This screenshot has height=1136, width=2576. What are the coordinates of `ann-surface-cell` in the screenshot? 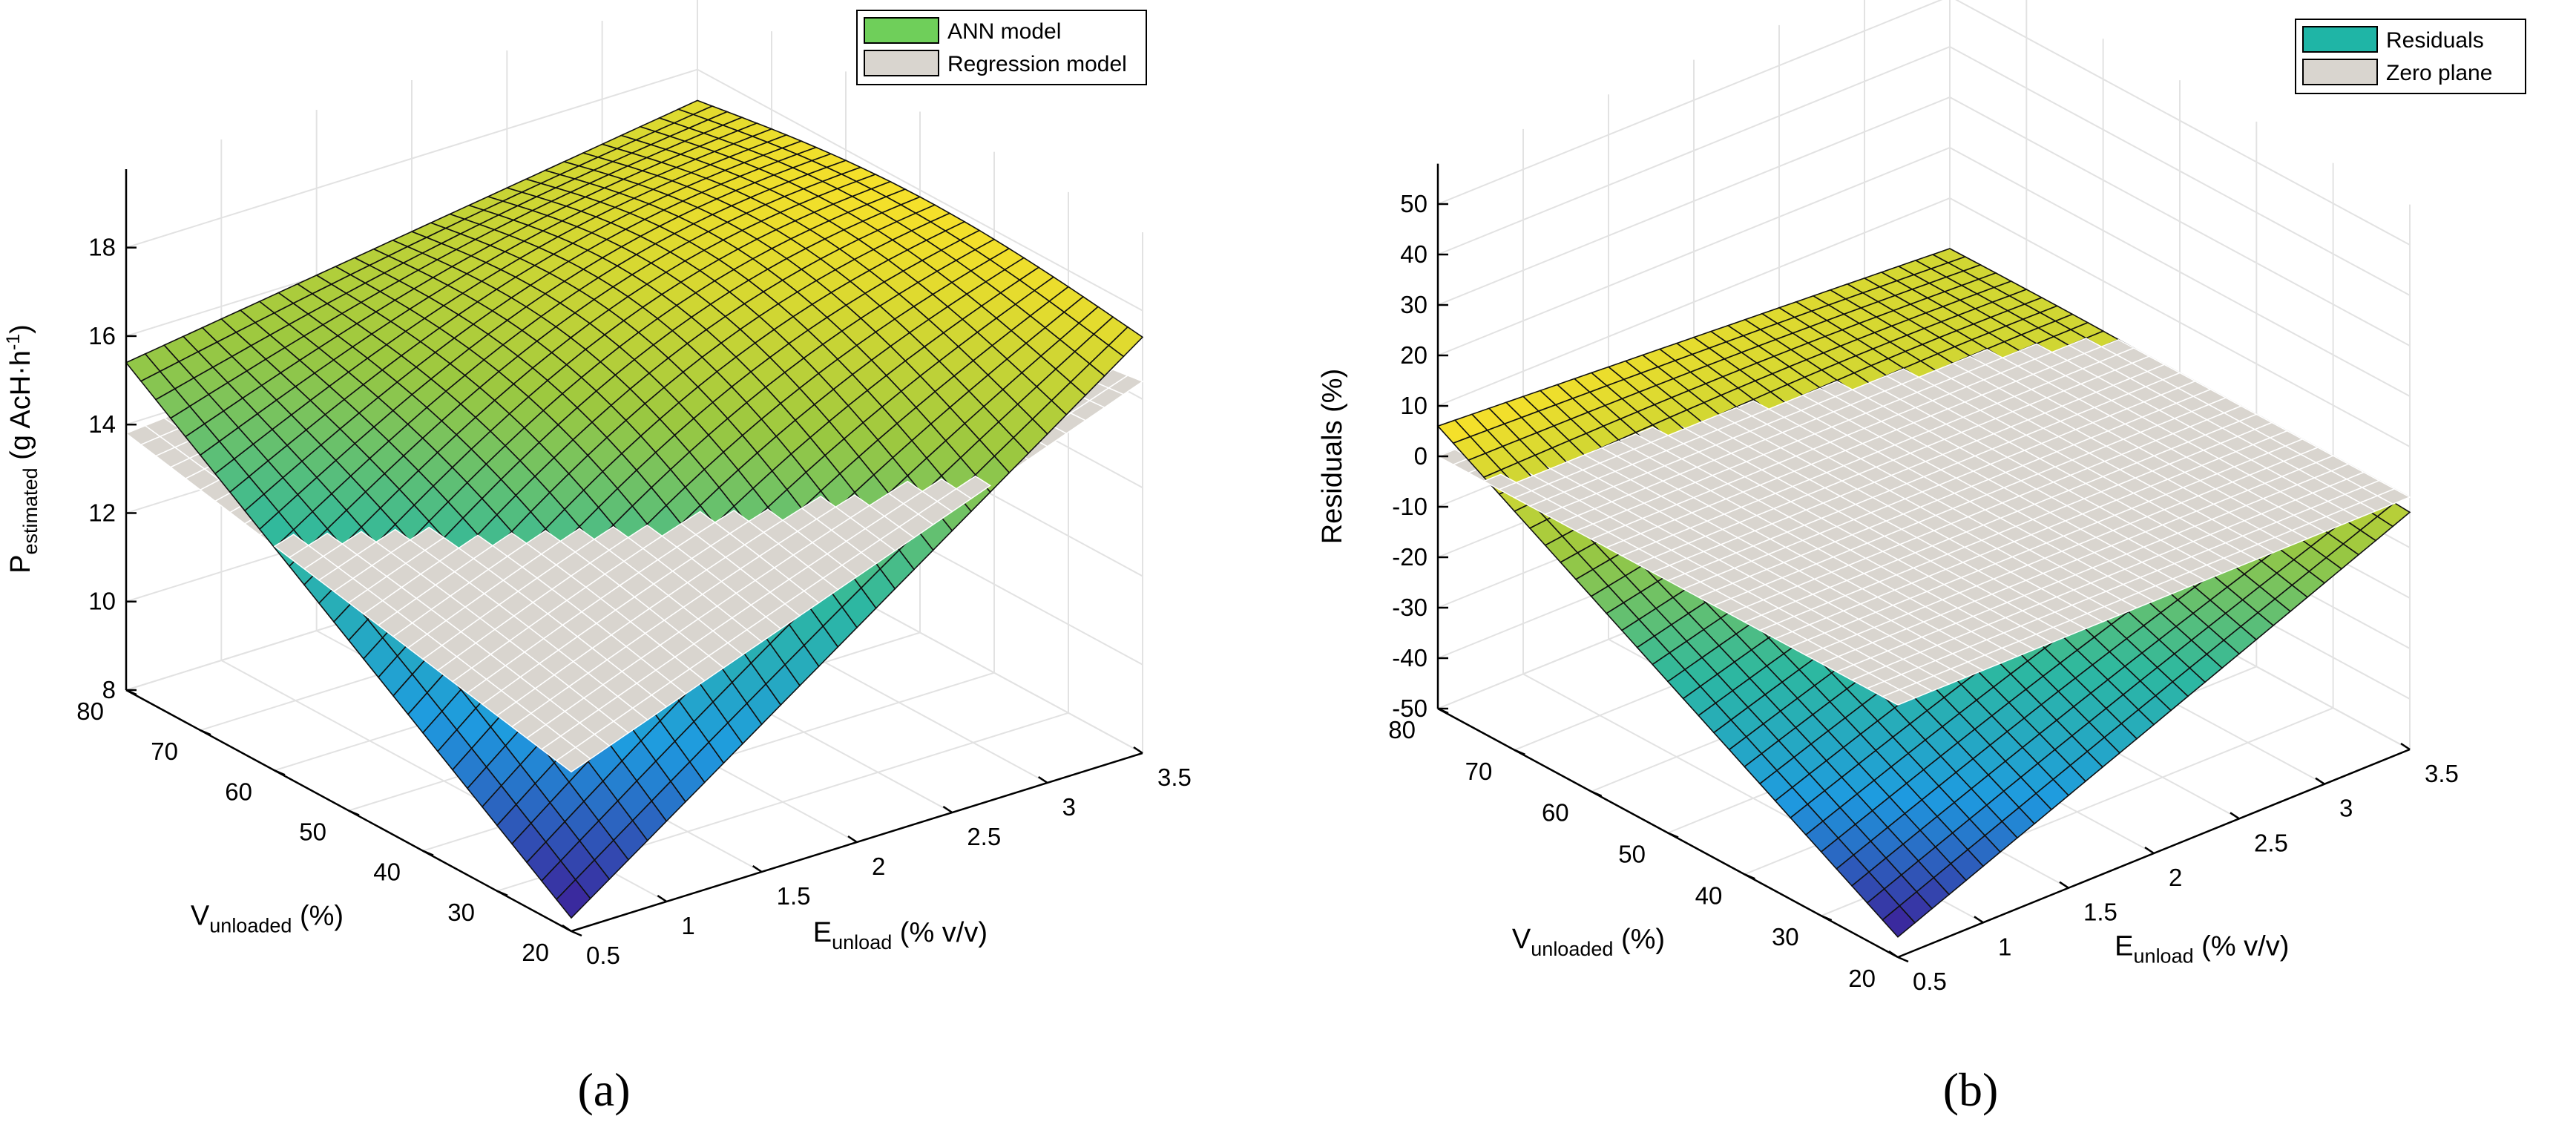 It's located at (573, 899).